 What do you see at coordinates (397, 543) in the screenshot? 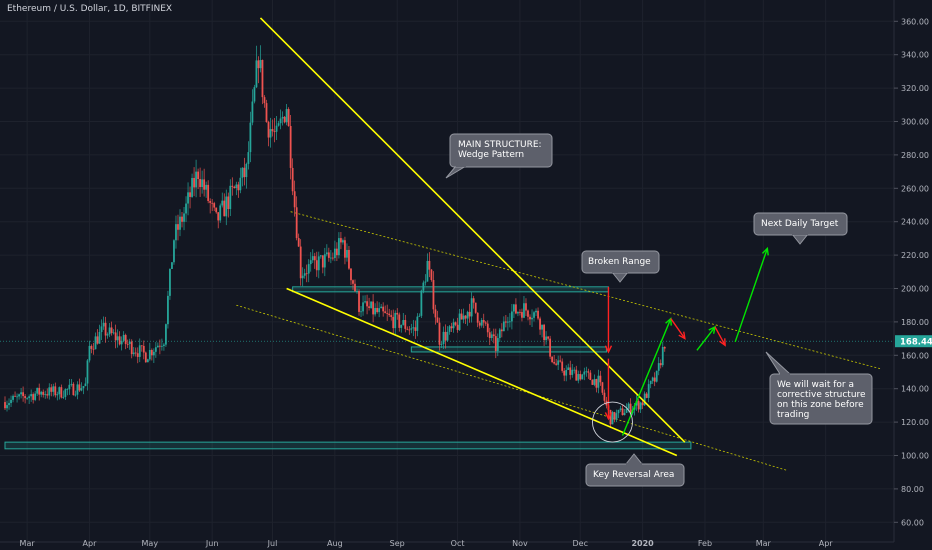
I see `x-tick-label: Sep` at bounding box center [397, 543].